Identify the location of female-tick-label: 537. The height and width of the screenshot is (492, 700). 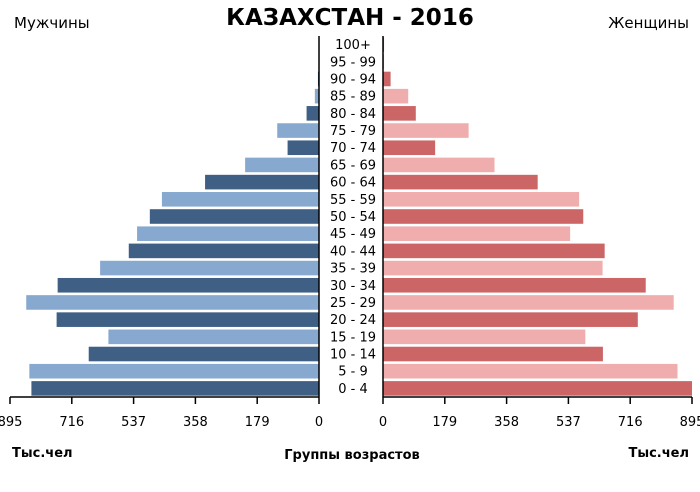
(568, 422).